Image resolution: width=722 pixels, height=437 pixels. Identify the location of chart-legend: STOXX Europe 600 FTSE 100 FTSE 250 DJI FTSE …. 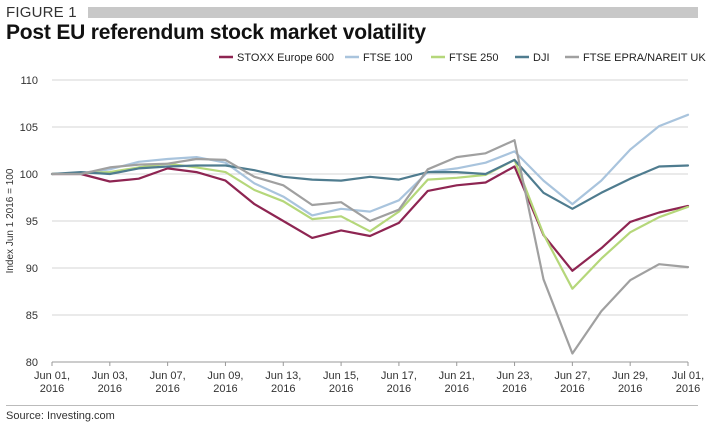
(462, 58).